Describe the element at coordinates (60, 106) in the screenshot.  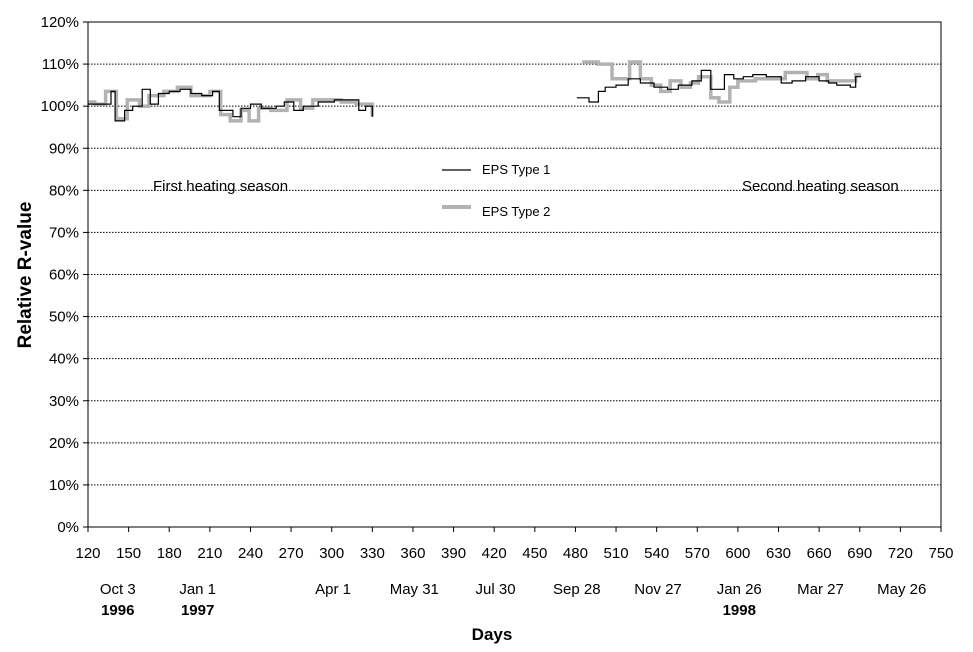
I see `y-tick-label: 100%` at that location.